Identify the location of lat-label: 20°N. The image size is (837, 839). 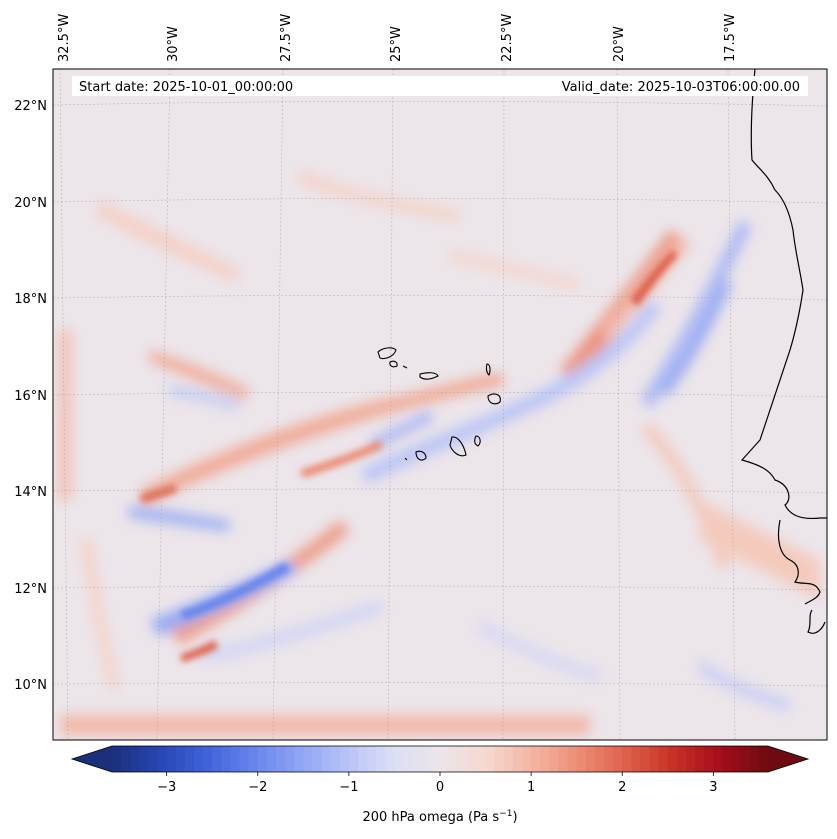
(30, 203).